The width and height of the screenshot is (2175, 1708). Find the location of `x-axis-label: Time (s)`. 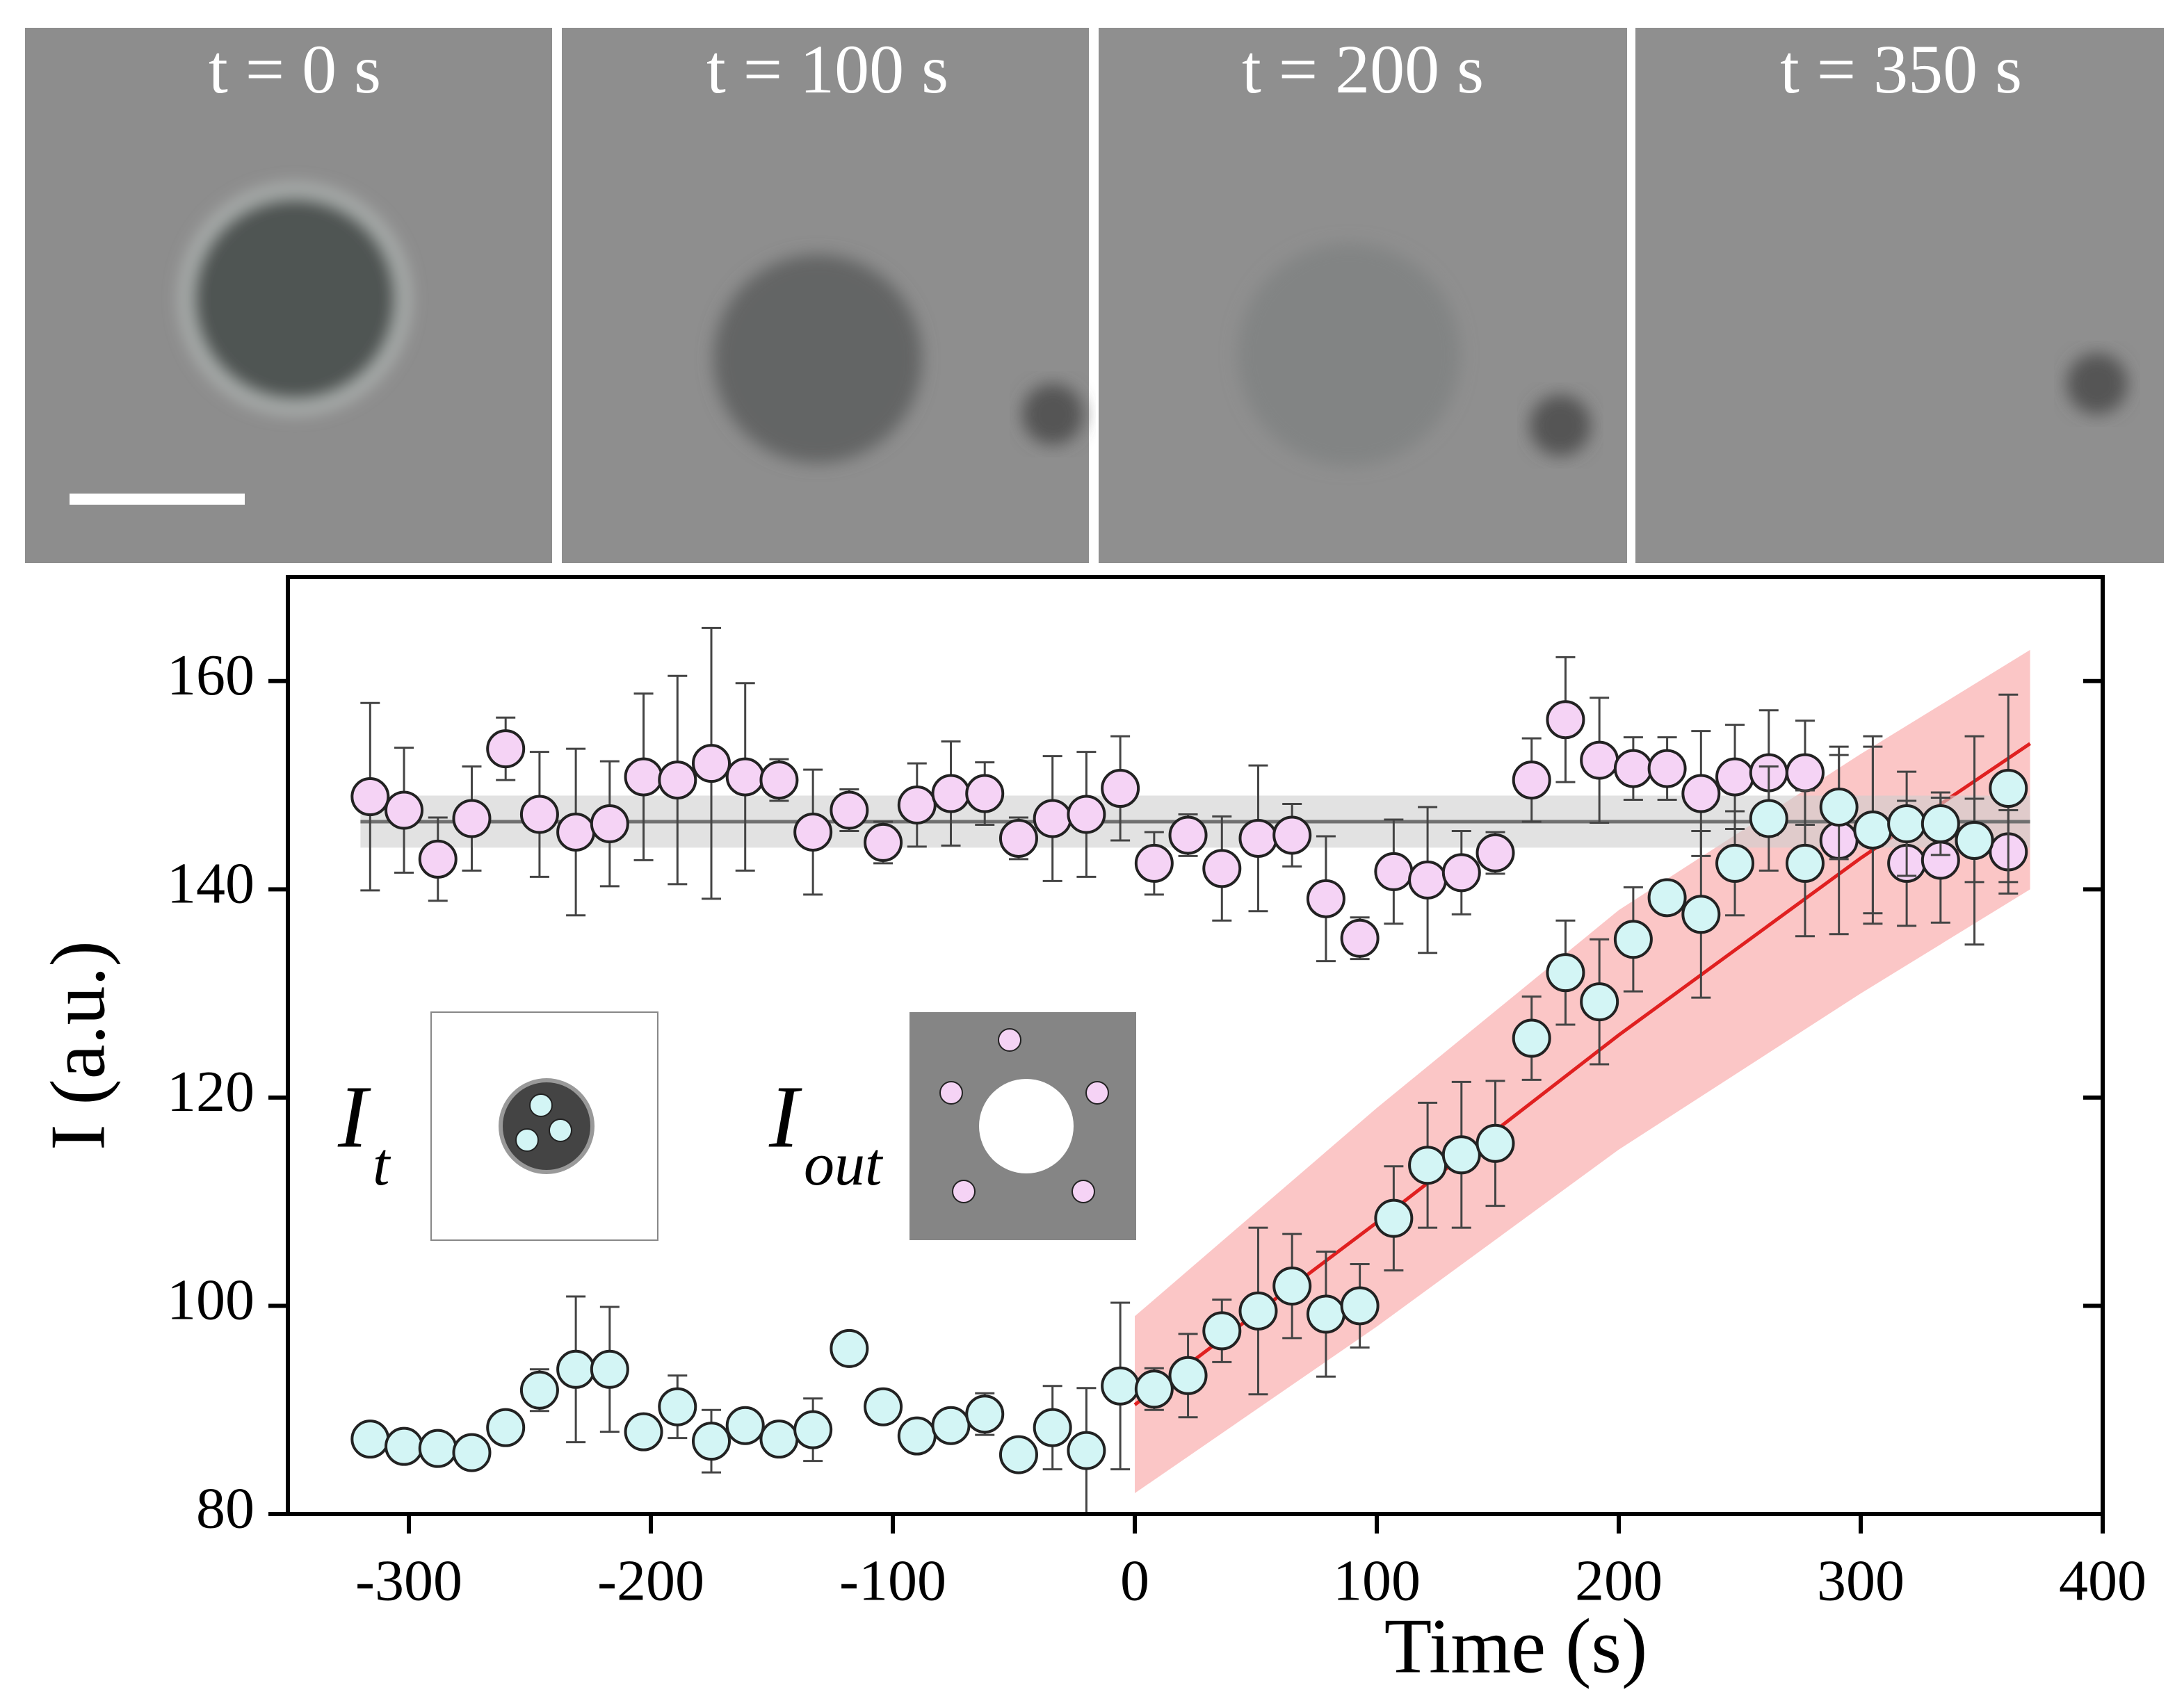

x-axis-label: Time (s) is located at coordinates (1516, 1647).